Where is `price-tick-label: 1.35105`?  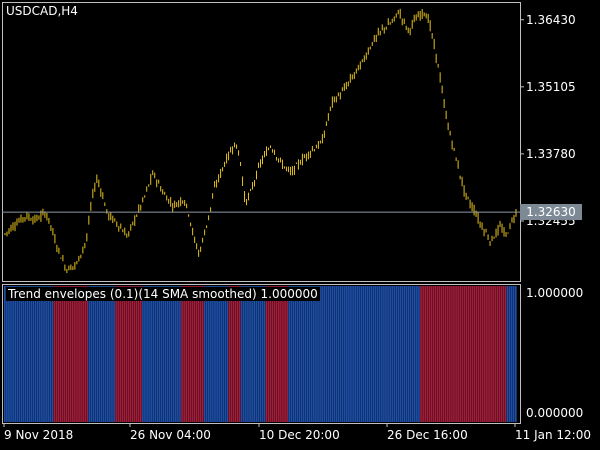
price-tick-label: 1.35105 is located at coordinates (551, 86).